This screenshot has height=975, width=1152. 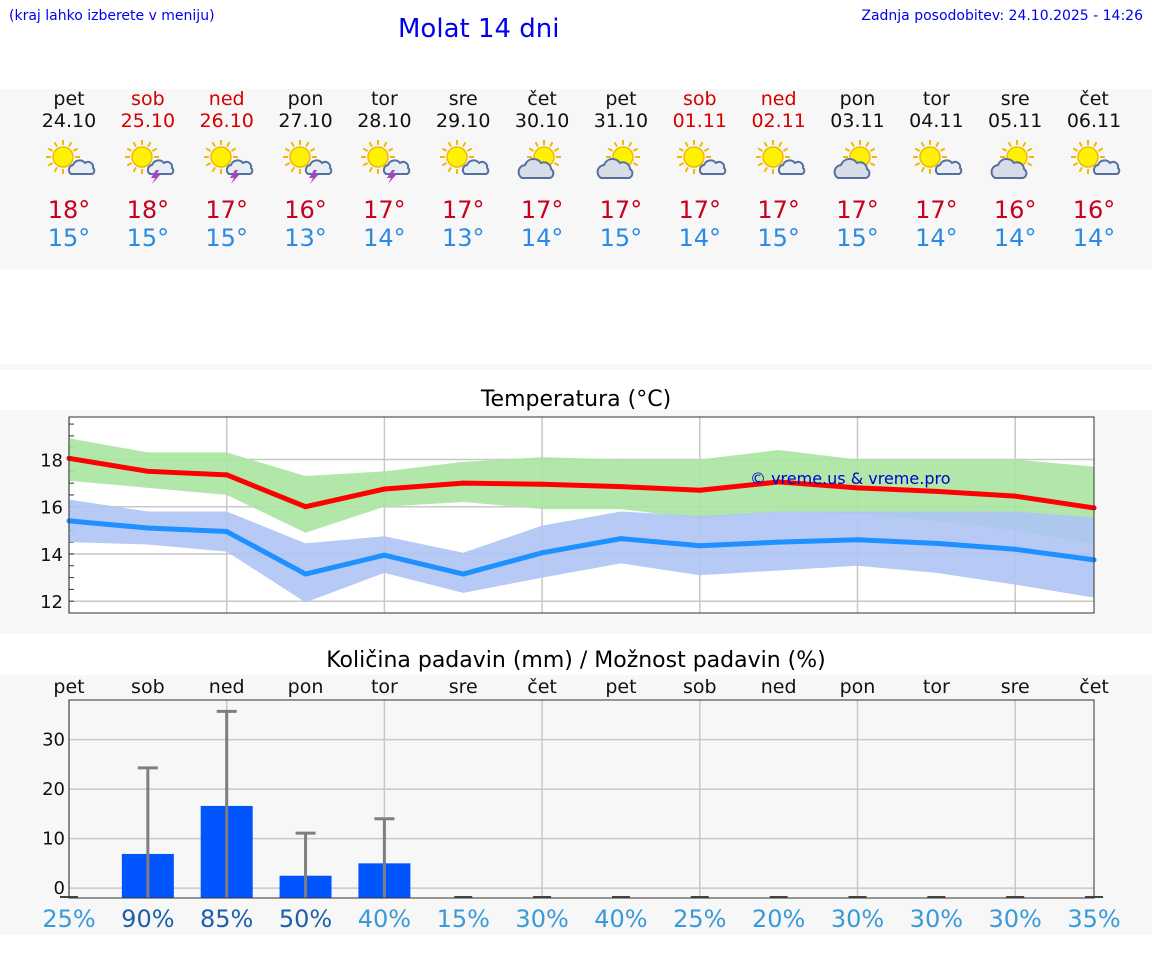 What do you see at coordinates (858, 170) in the screenshot?
I see `day-column: pon 03.11 17° 15°` at bounding box center [858, 170].